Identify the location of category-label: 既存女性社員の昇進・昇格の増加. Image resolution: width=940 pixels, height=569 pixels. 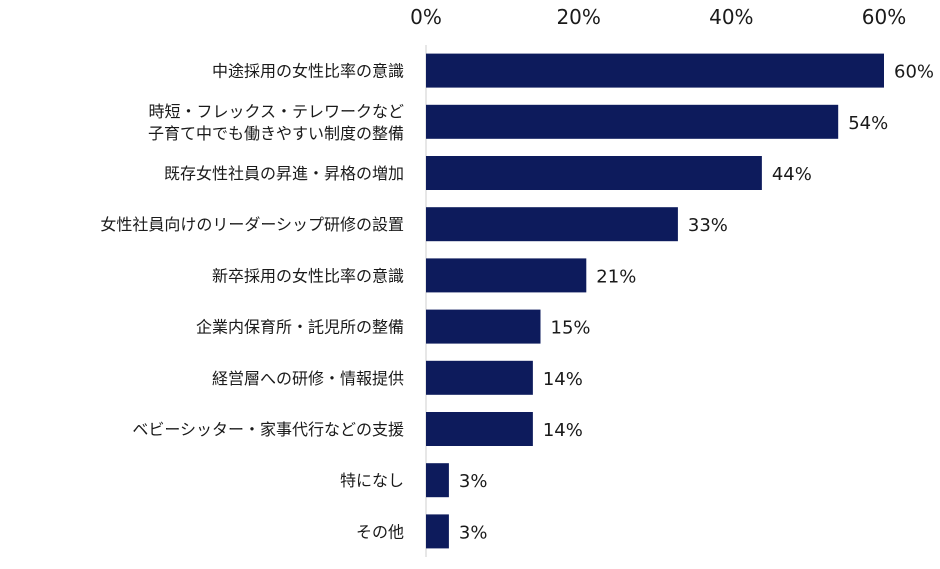
(284, 173).